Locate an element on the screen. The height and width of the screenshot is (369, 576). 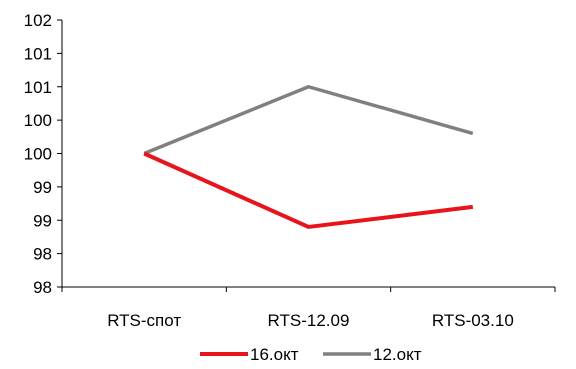
legend-label-1: 16.окт is located at coordinates (274, 354).